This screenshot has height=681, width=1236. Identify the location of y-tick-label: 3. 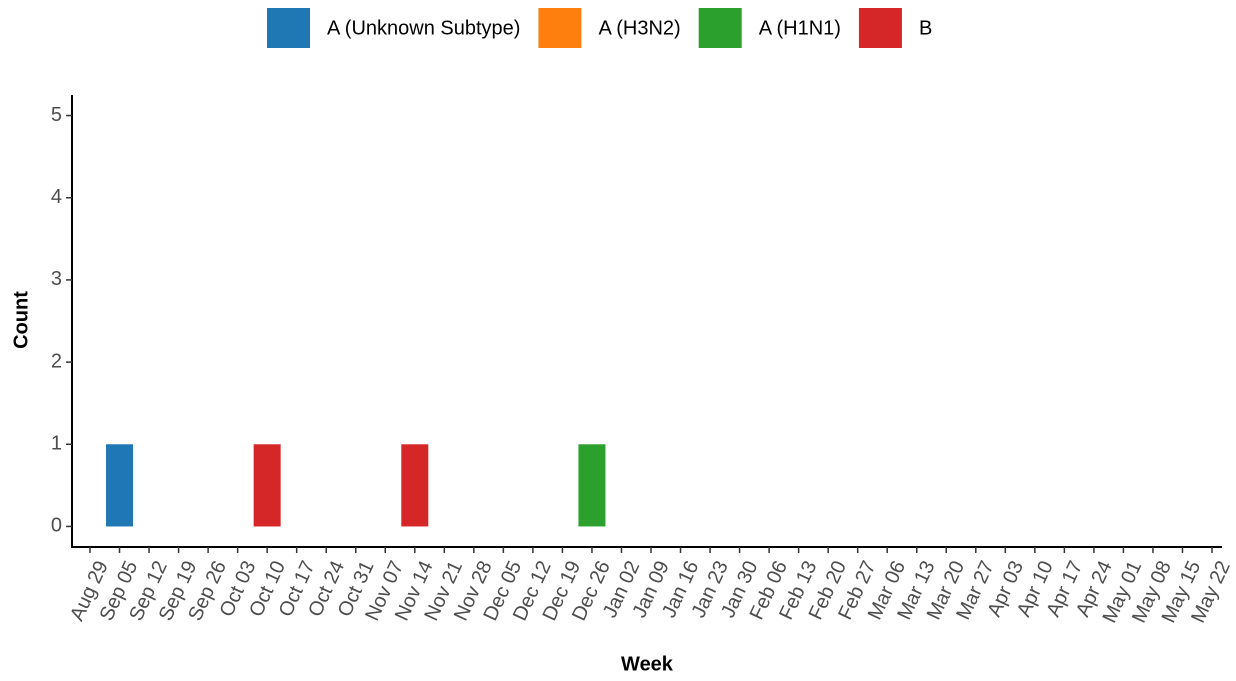
(56, 279).